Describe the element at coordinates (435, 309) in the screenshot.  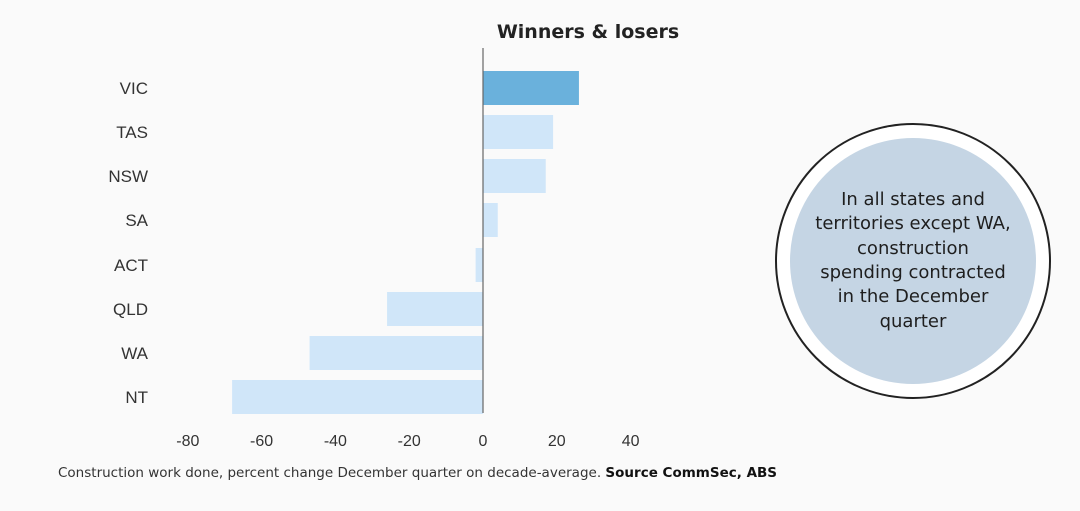
I see `bar-qld` at that location.